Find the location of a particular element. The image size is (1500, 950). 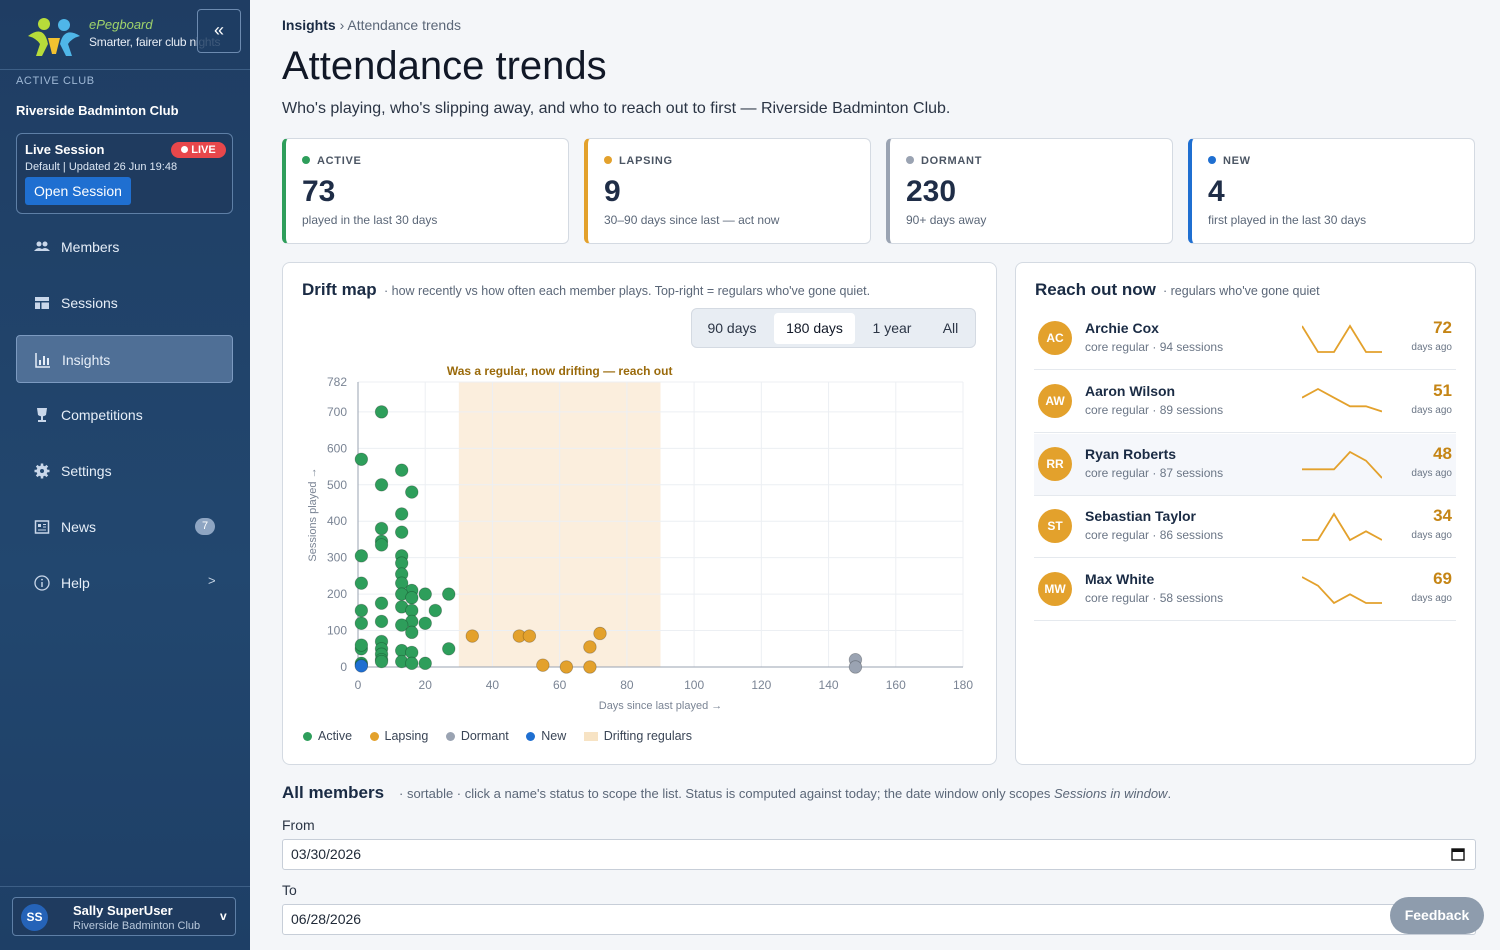

days-ago-value: 51 is located at coordinates (1442, 390).